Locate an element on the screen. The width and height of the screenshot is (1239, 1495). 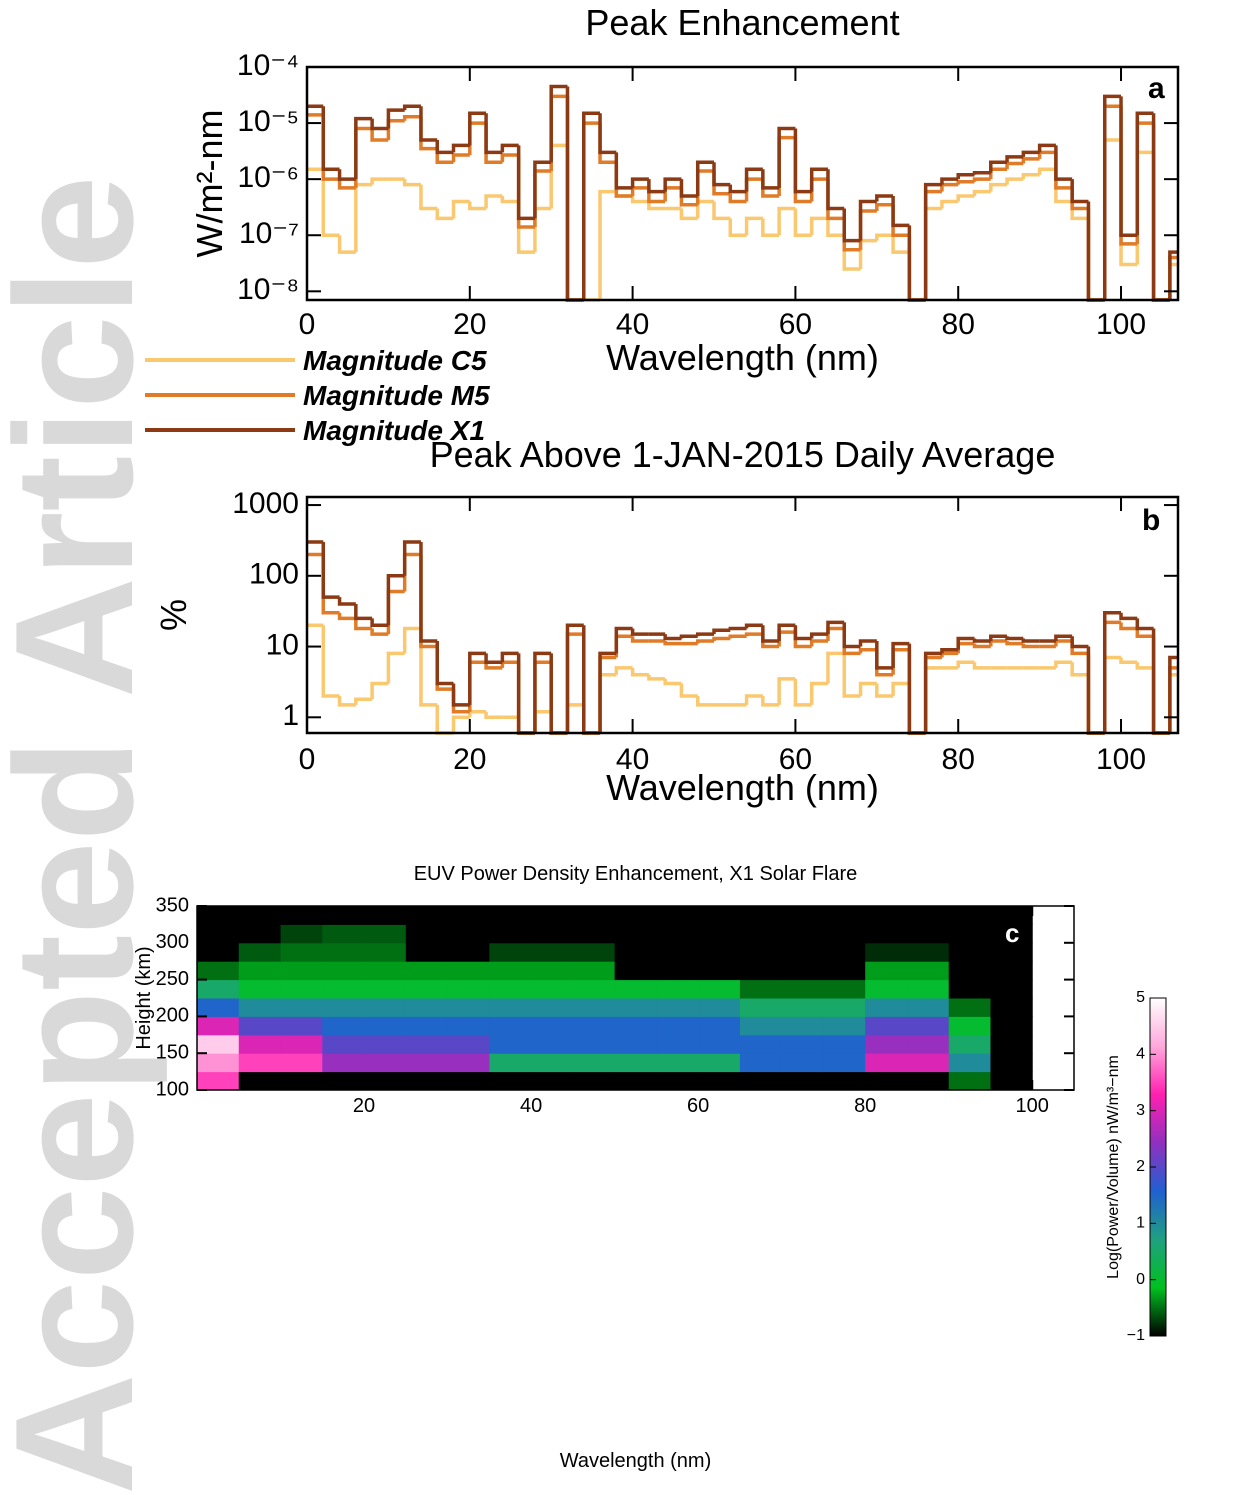
chart-title: Peak Enhancement is located at coordinates (742, 22).